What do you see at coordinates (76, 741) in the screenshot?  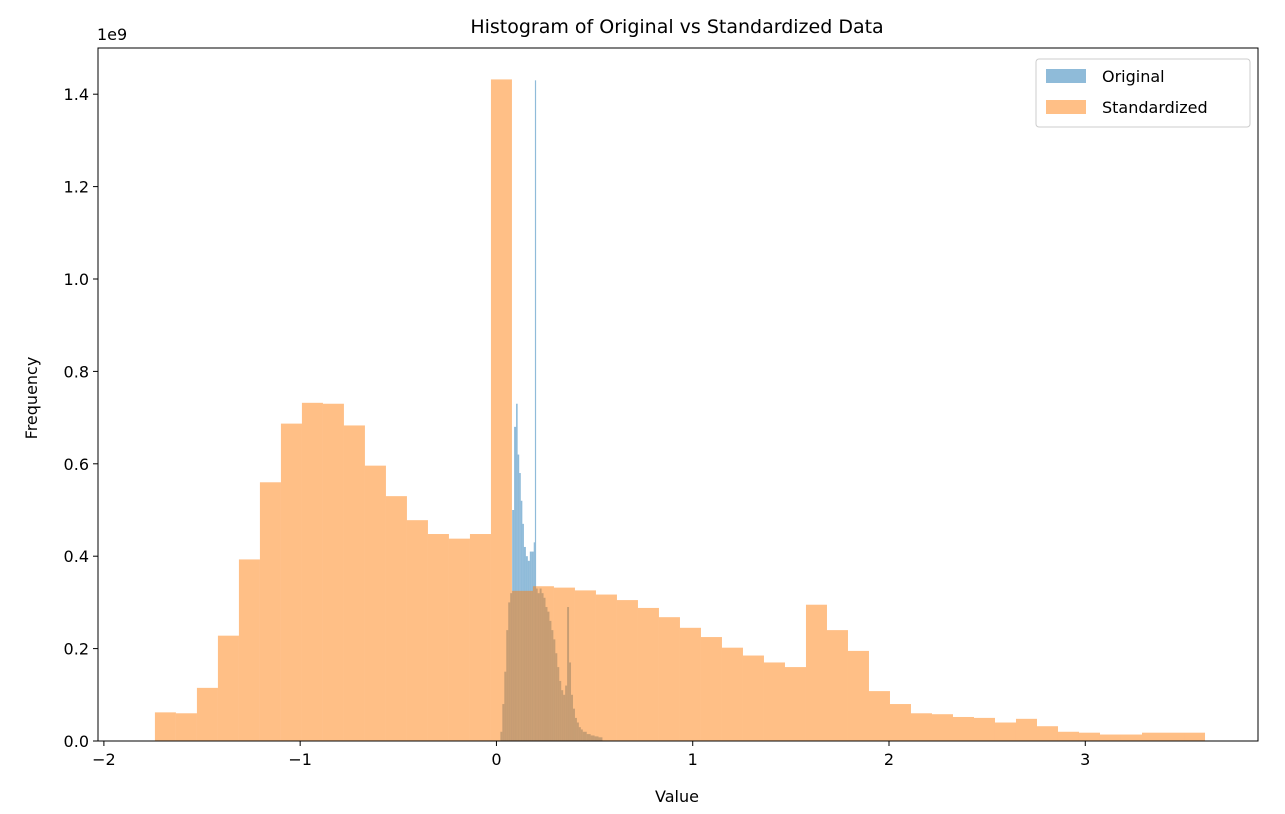 I see `y-tick-label: 0.0` at bounding box center [76, 741].